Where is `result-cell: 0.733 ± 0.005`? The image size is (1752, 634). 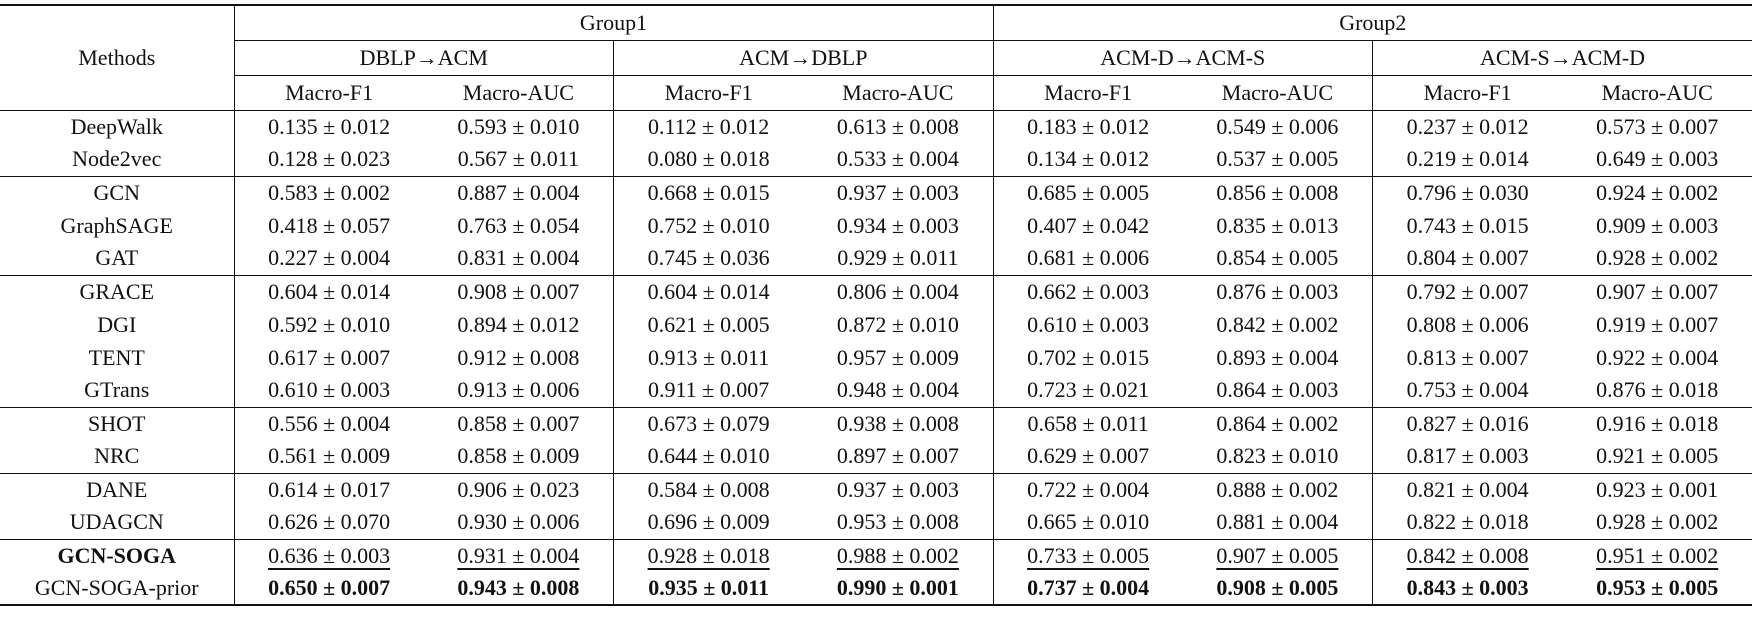 result-cell: 0.733 ± 0.005 is located at coordinates (1088, 555).